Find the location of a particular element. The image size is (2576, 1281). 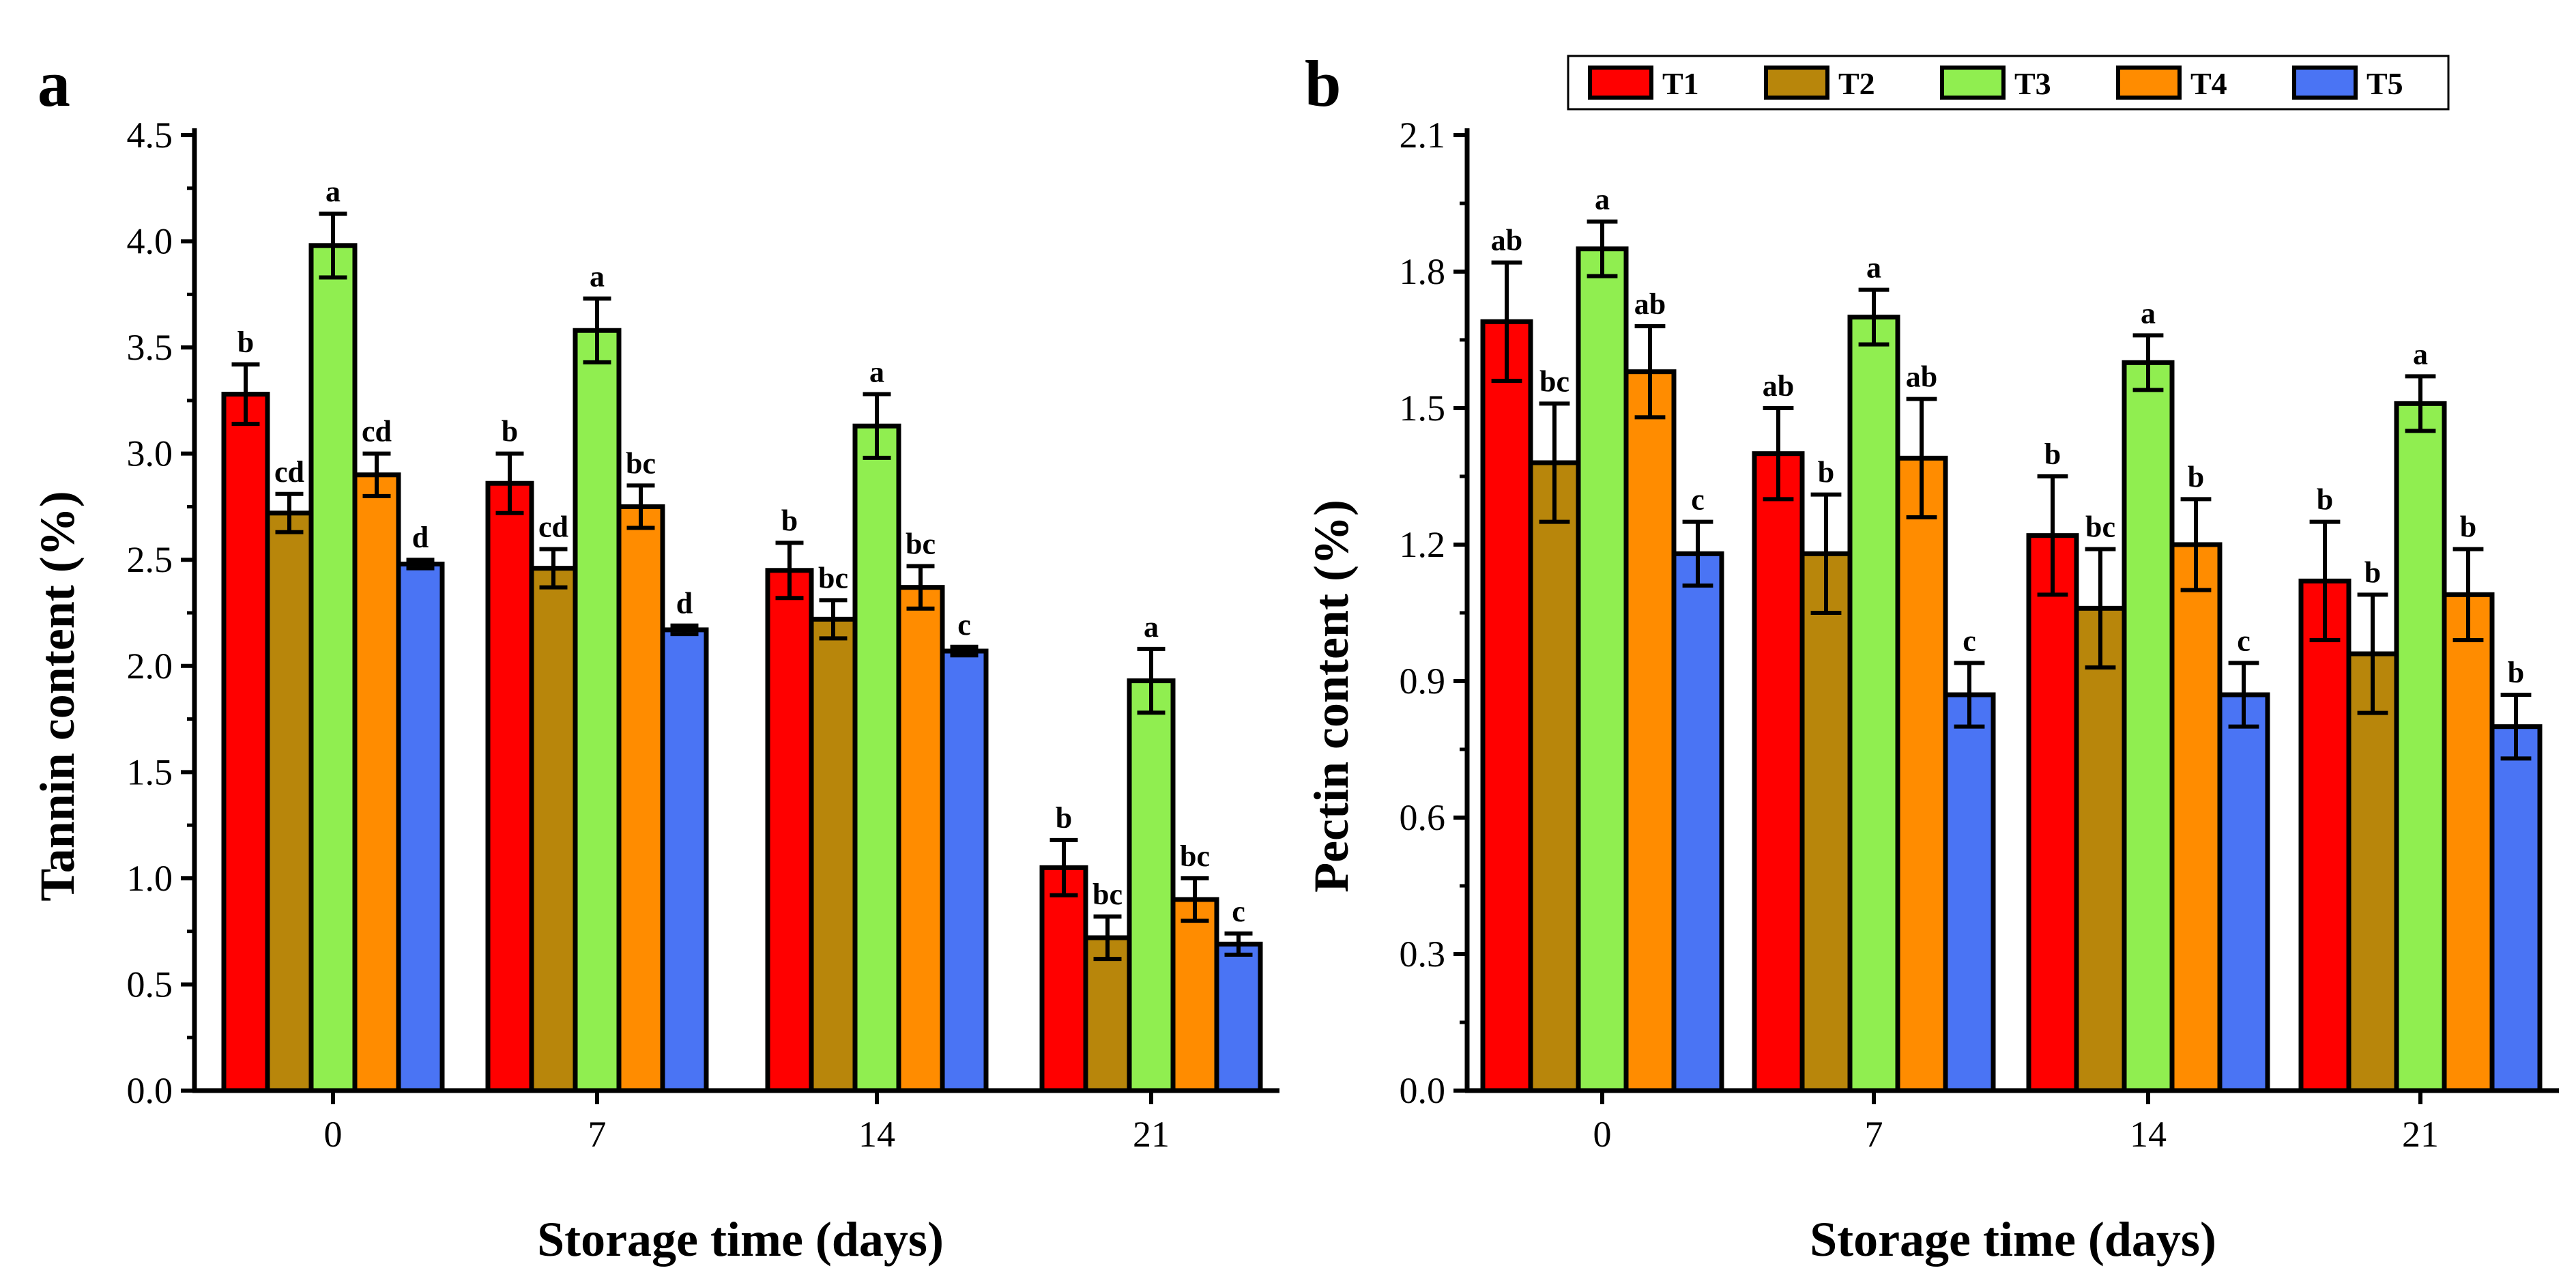

sig-label-a-t1-day-7: b is located at coordinates (510, 431).